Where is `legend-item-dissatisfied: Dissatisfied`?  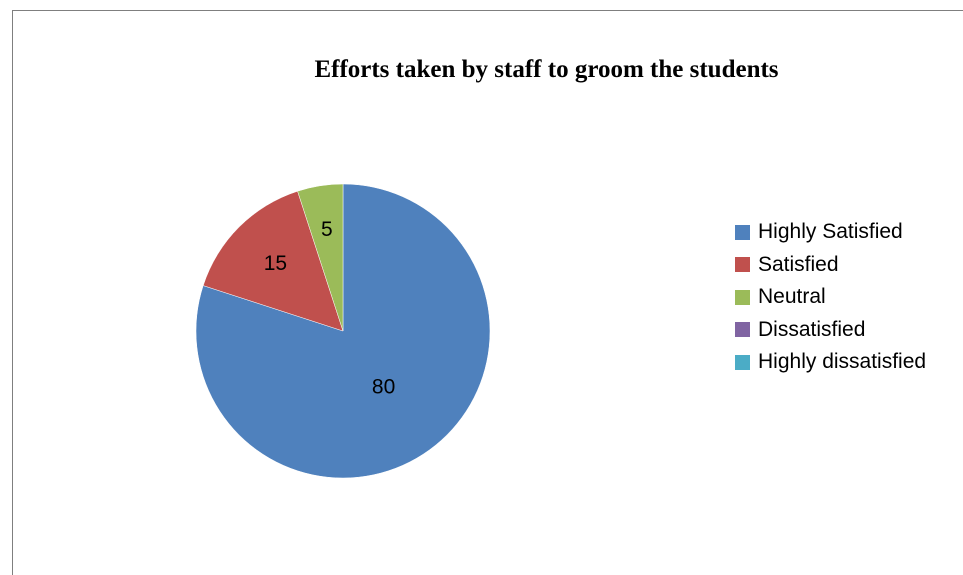
legend-item-dissatisfied: Dissatisfied is located at coordinates (847, 330).